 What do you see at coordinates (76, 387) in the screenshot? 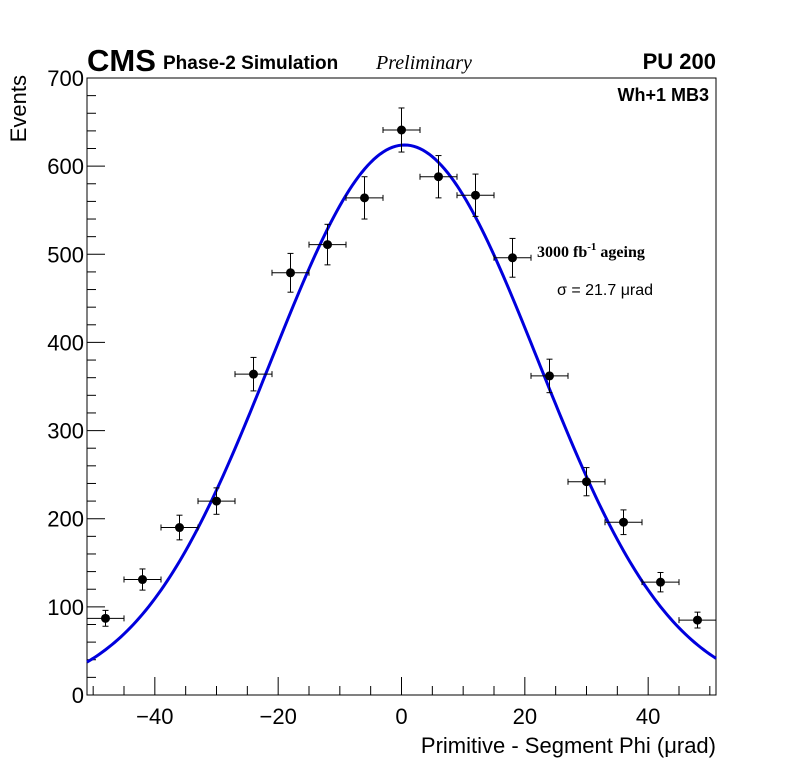
I see `y-axis-ticks: 0 100 200 300 400 500 600 700` at bounding box center [76, 387].